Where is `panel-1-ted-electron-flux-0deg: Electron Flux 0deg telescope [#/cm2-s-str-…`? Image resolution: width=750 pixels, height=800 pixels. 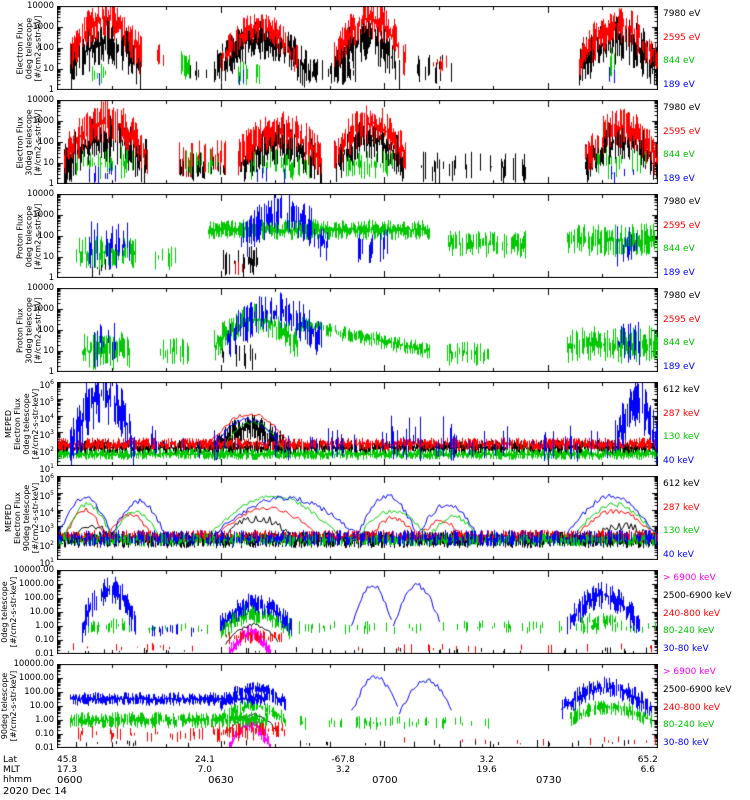
panel-1-ted-electron-flux-0deg: Electron Flux 0deg telescope [#/cm2-s-str-… is located at coordinates (375, 48).